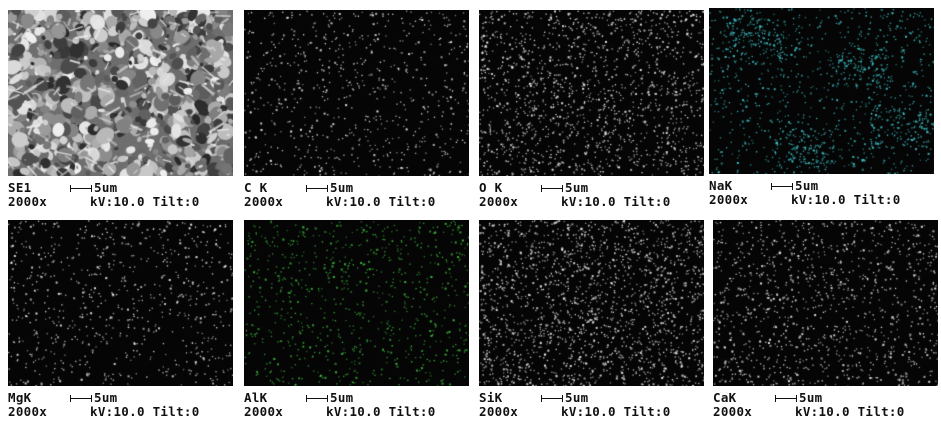 This screenshot has width=941, height=425. I want to click on element-label: NaK, so click(721, 185).